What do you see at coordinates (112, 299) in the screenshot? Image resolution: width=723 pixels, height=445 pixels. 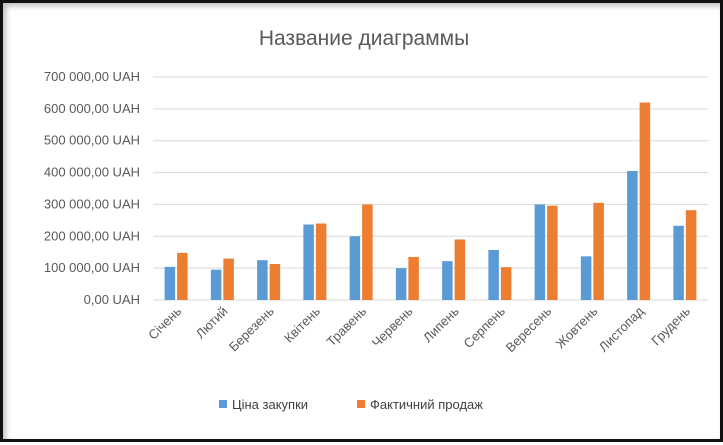 I see `y-tick-label: 0,00 UAH` at bounding box center [112, 299].